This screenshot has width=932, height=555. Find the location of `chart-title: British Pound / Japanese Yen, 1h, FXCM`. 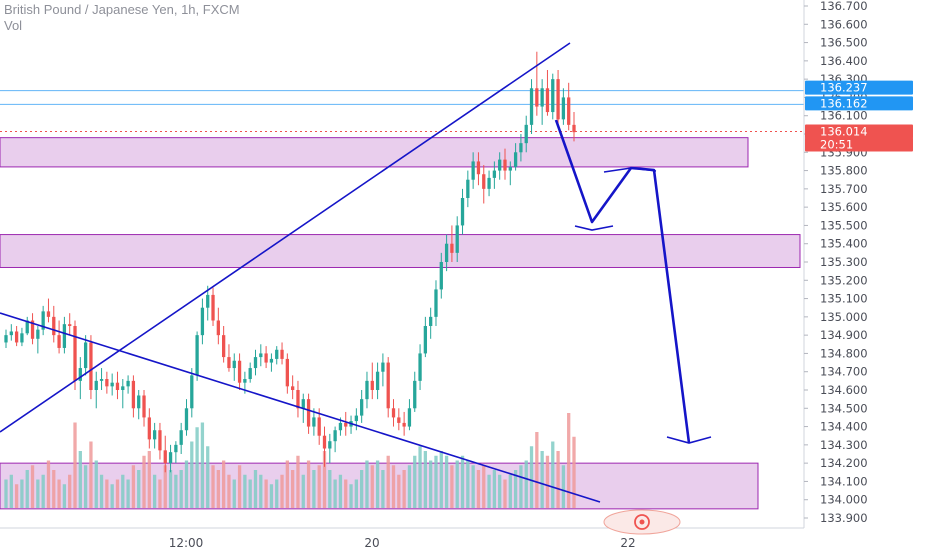

chart-title: British Pound / Japanese Yen, 1h, FXCM is located at coordinates (122, 9).